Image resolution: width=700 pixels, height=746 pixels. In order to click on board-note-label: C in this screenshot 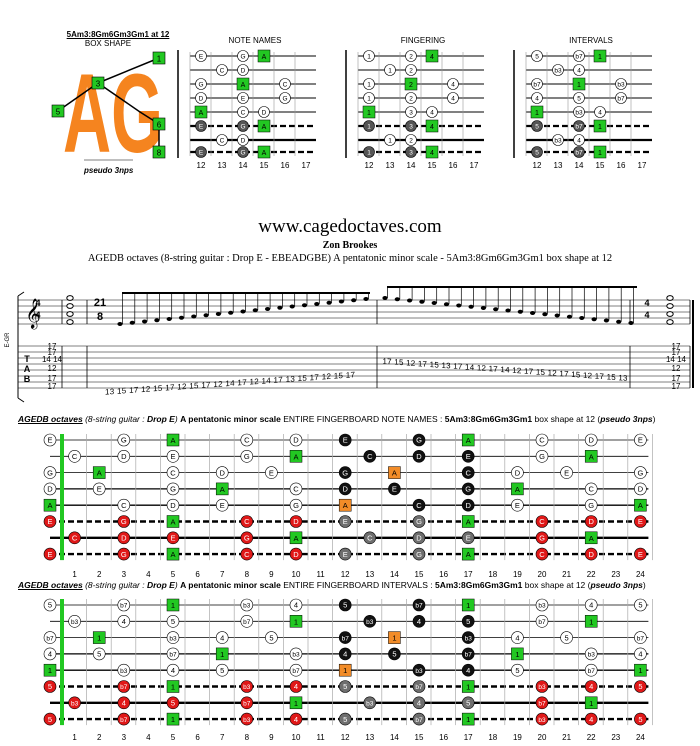, I will do `click(542, 521)`.